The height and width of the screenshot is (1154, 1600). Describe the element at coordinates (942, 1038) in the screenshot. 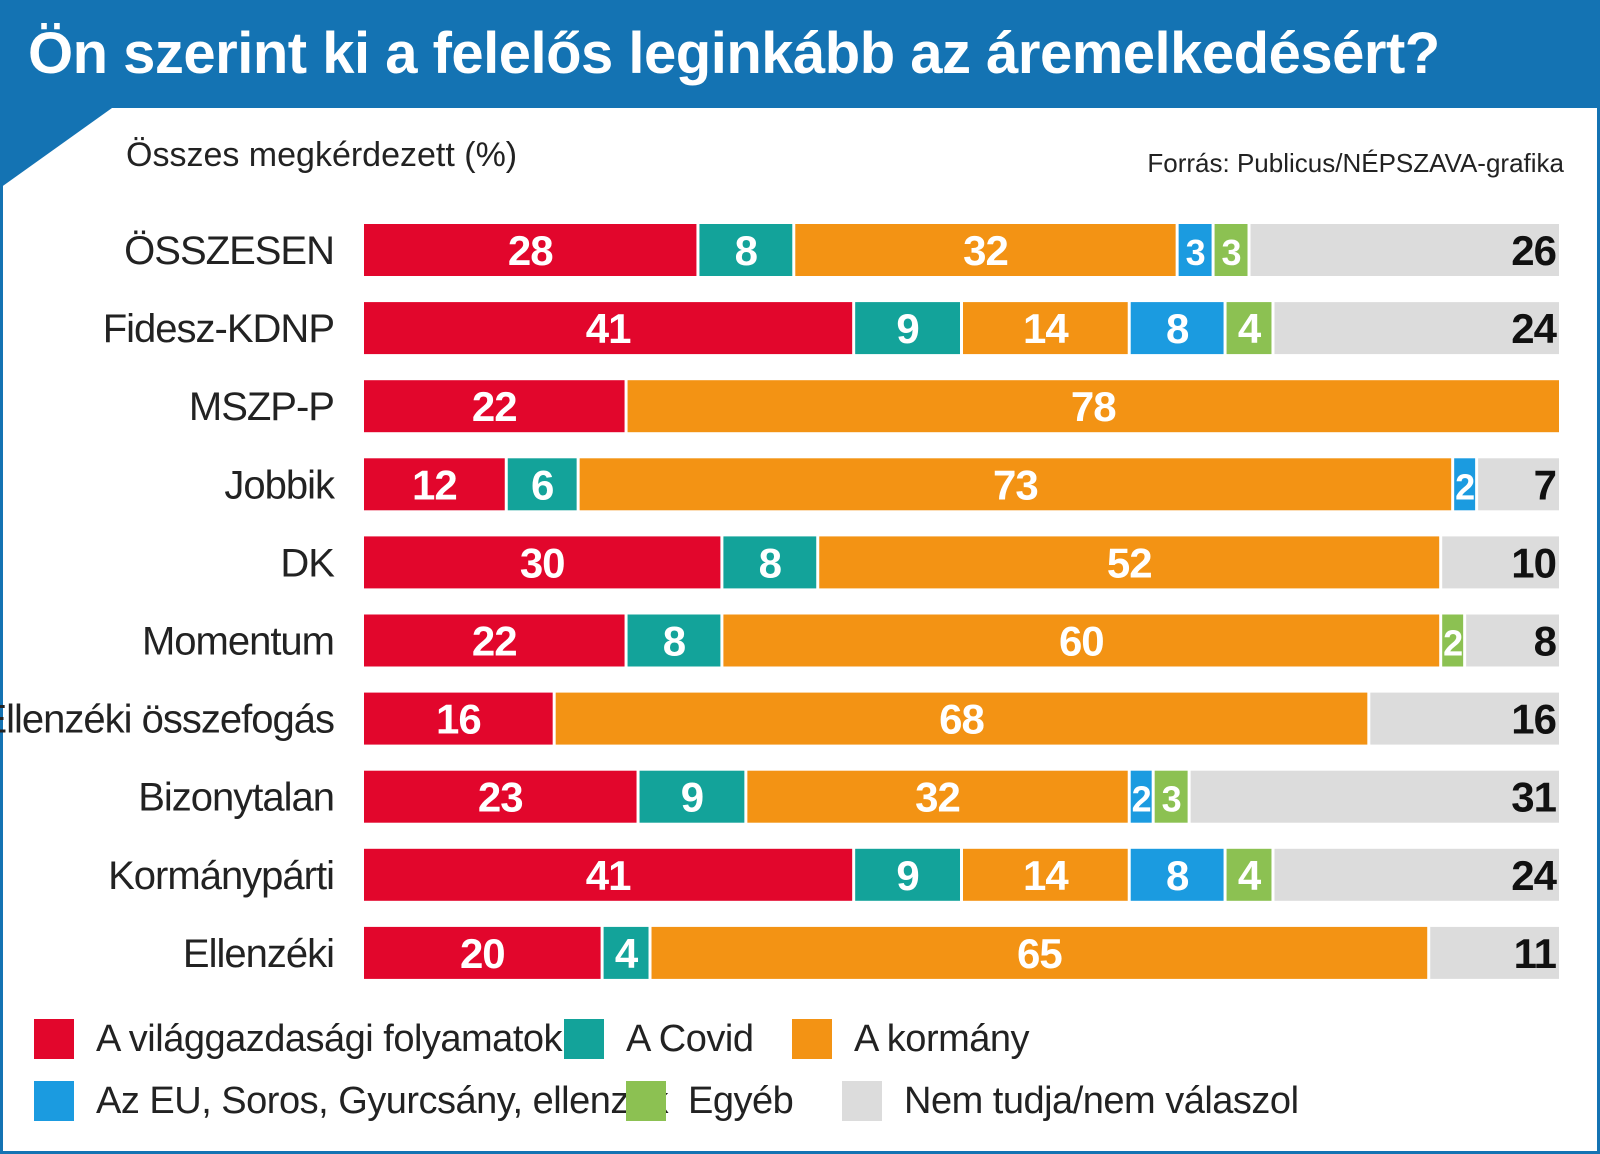

I see `legend-label: A kormány` at that location.